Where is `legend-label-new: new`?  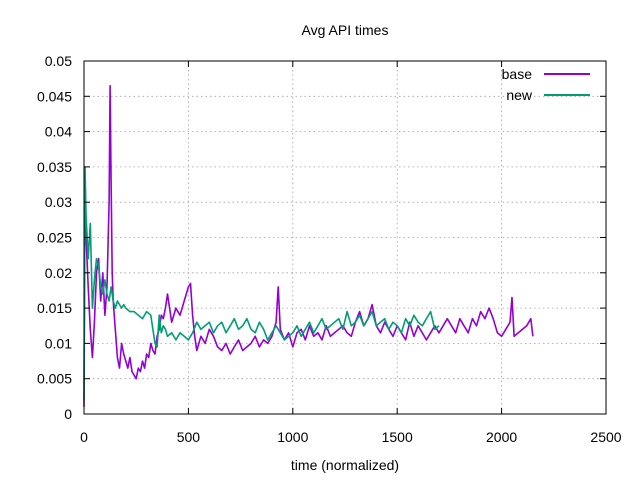 legend-label-new: new is located at coordinates (519, 95).